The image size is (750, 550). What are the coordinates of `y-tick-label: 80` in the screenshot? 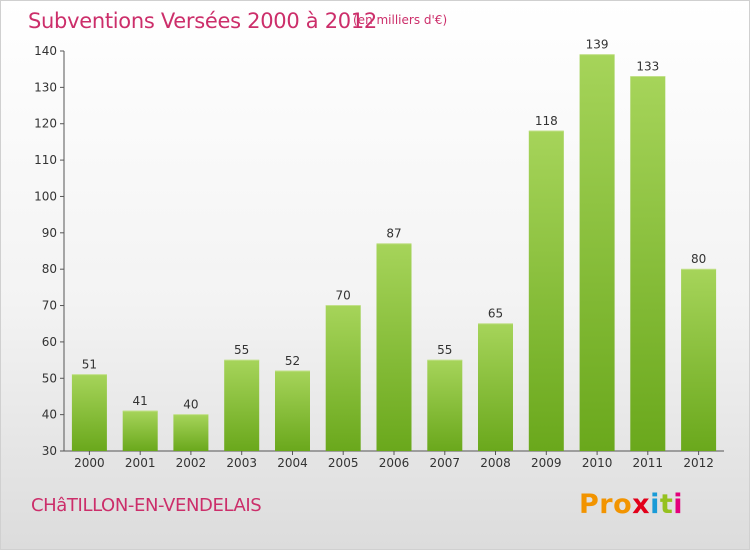 It's located at (49, 269).